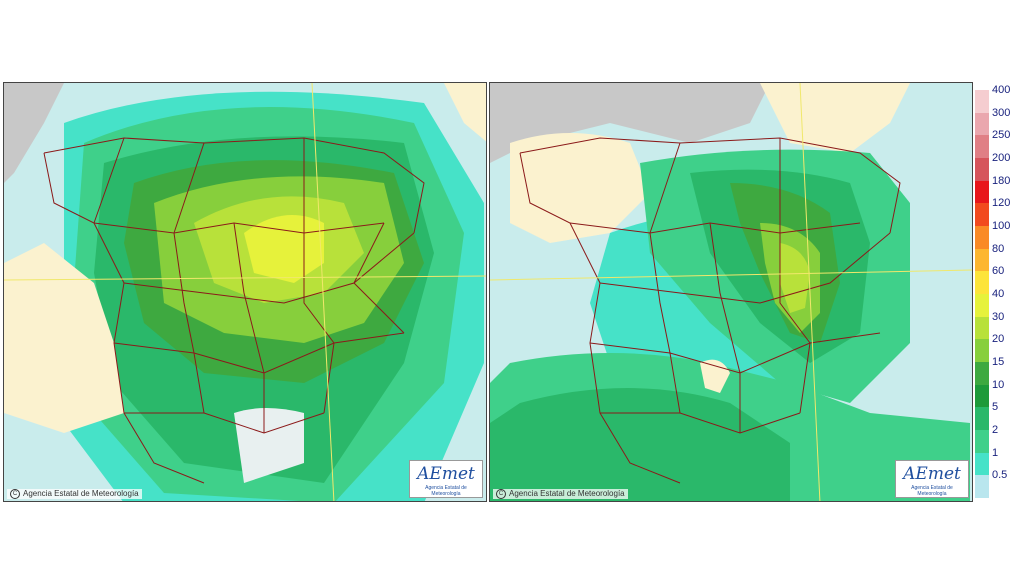 The height and width of the screenshot is (576, 1024). I want to click on legend-label: 10, so click(998, 384).